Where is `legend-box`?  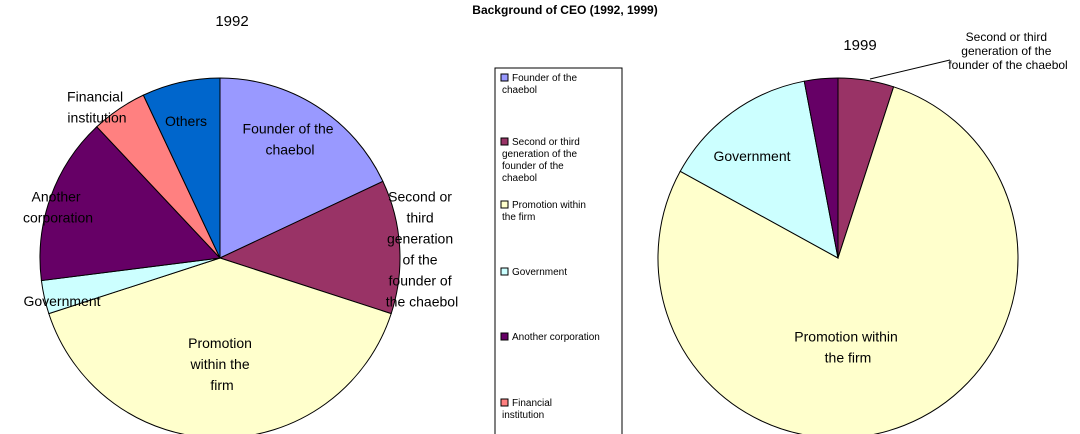 legend-box is located at coordinates (558, 250).